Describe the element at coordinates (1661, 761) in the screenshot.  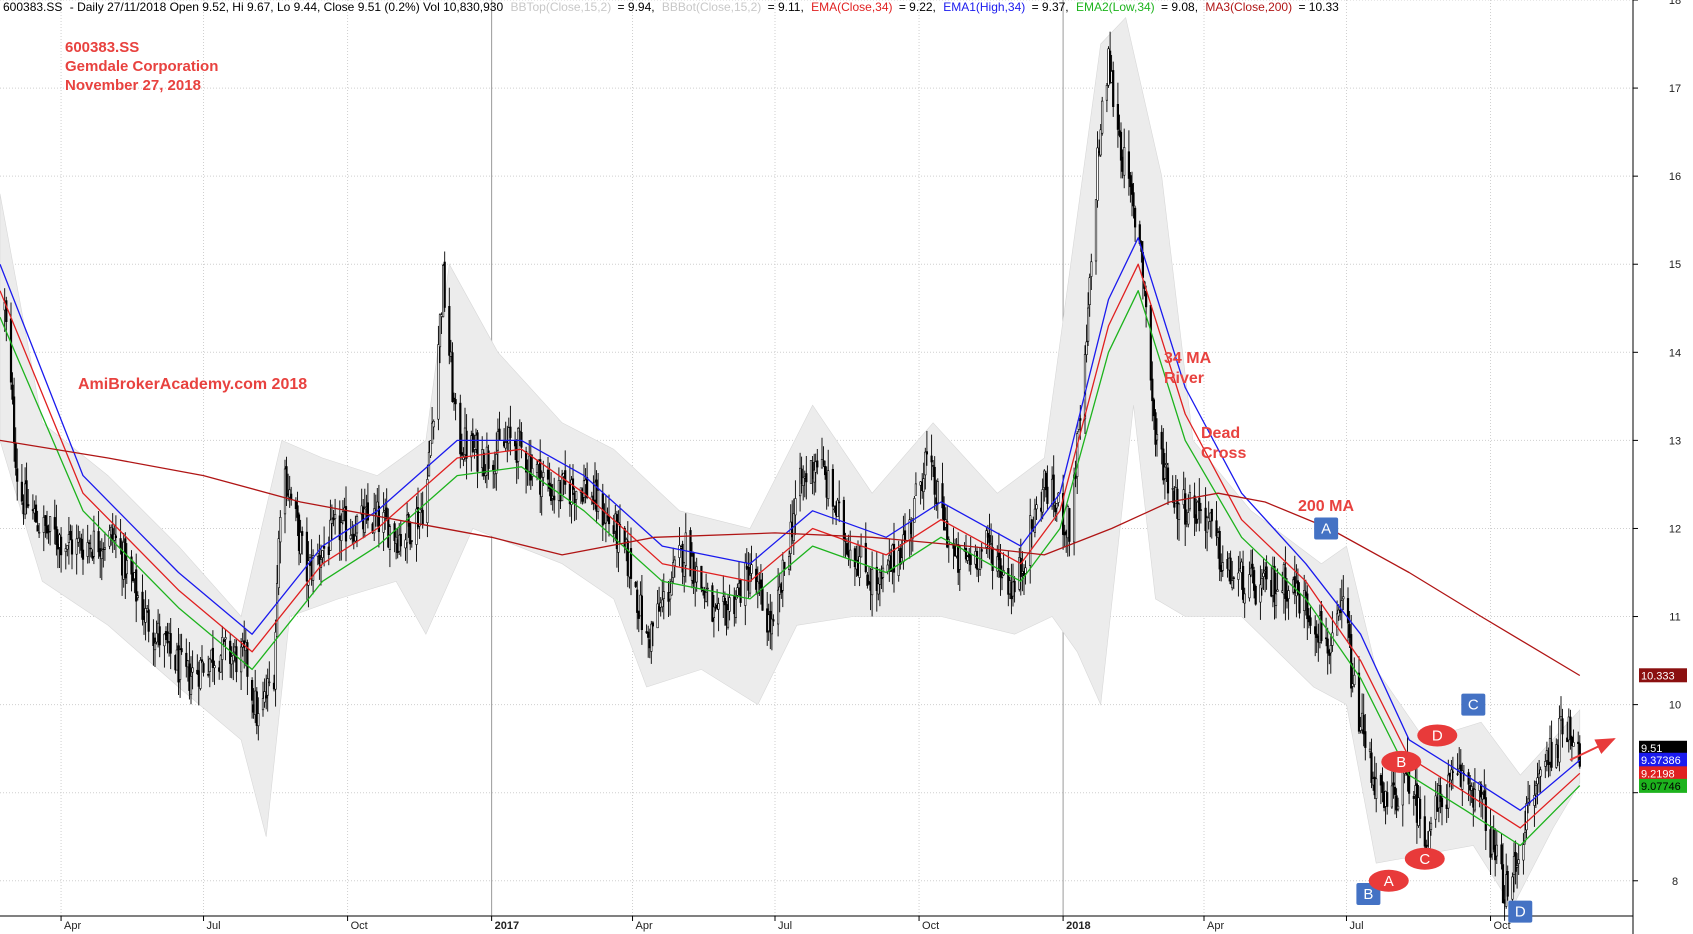
I see `value-tag-label: 9.37386` at that location.